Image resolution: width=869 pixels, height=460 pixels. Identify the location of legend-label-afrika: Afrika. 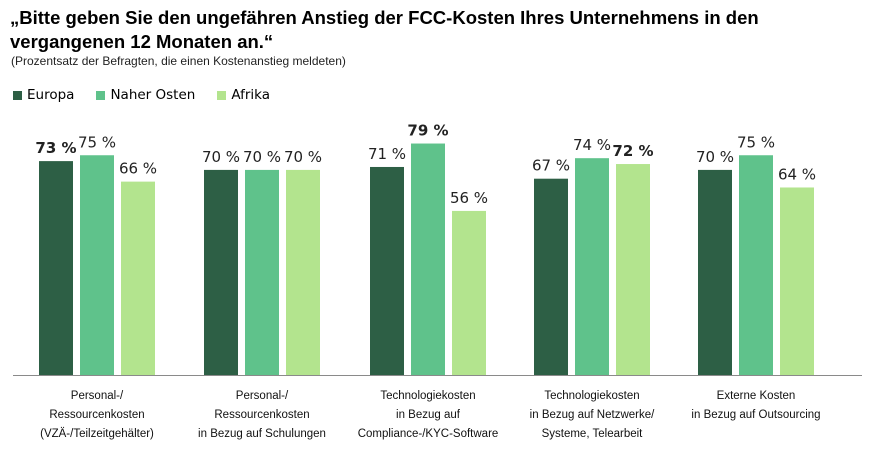
(251, 95).